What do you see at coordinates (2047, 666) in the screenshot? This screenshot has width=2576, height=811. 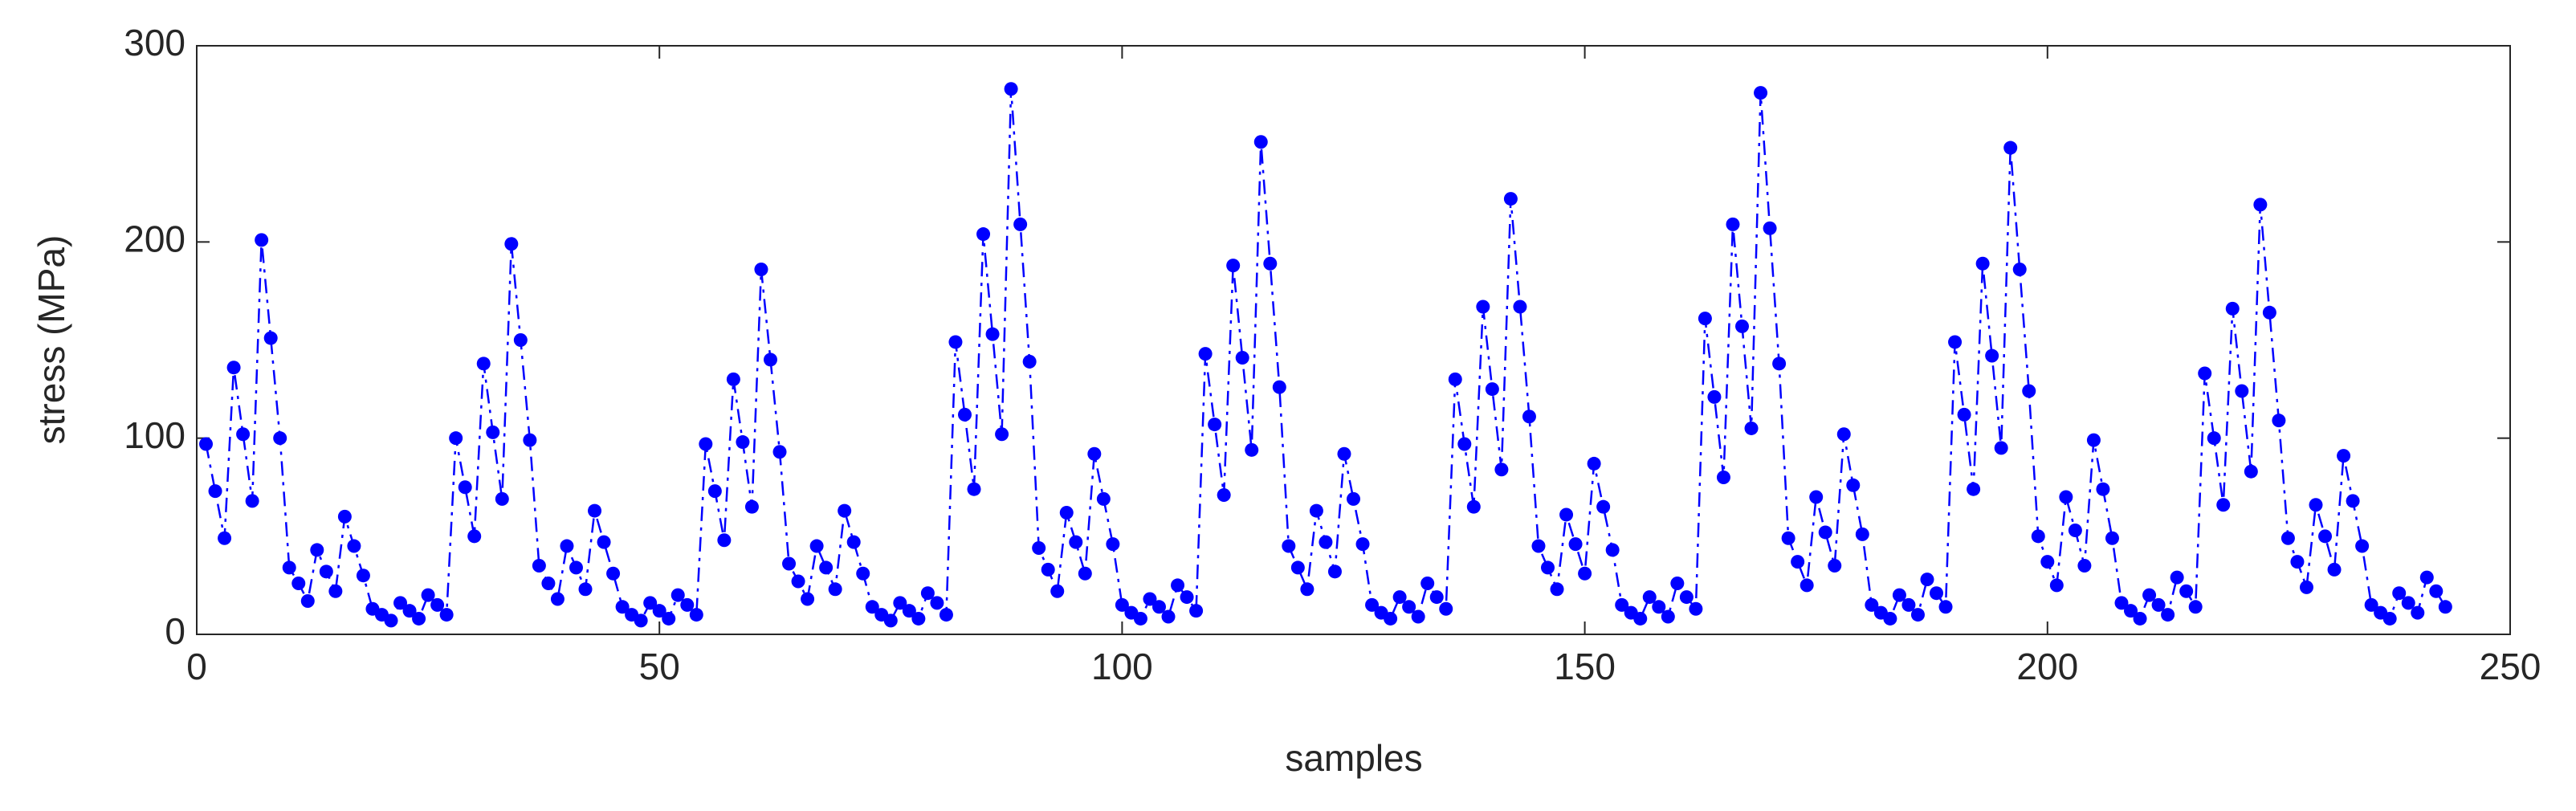 I see `x-tick-label: 200` at bounding box center [2047, 666].